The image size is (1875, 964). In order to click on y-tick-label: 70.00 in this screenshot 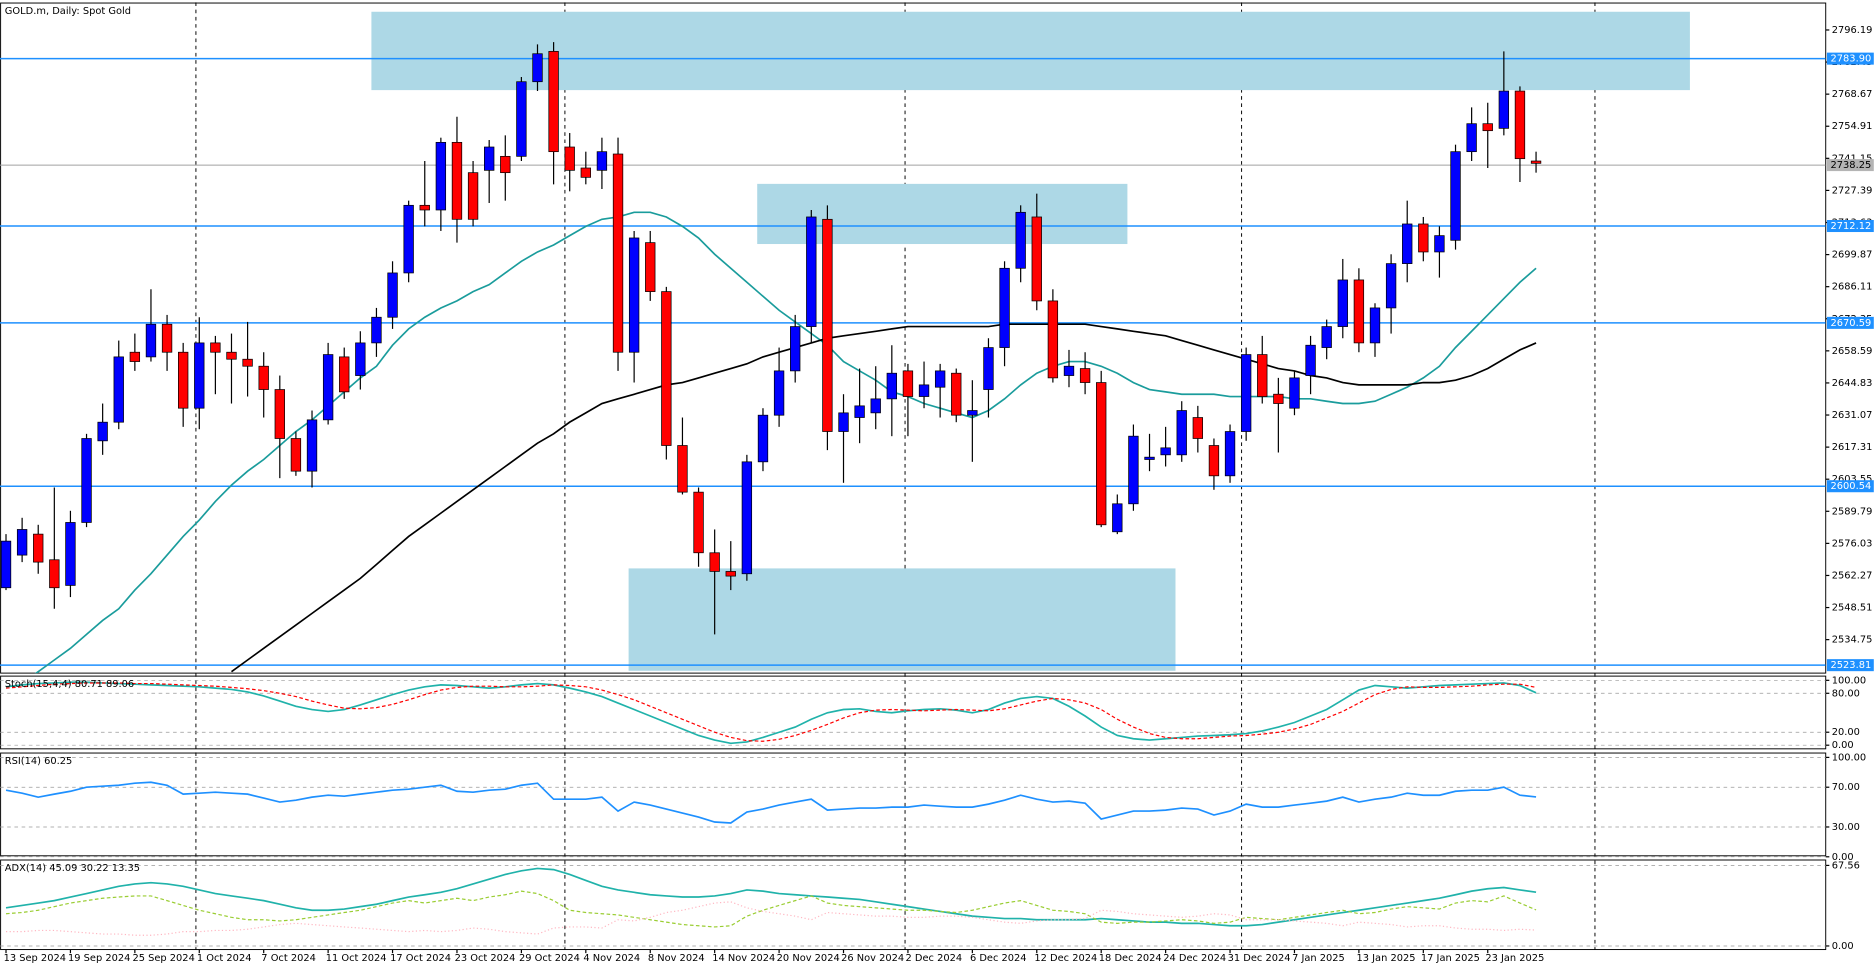, I will do `click(1846, 787)`.